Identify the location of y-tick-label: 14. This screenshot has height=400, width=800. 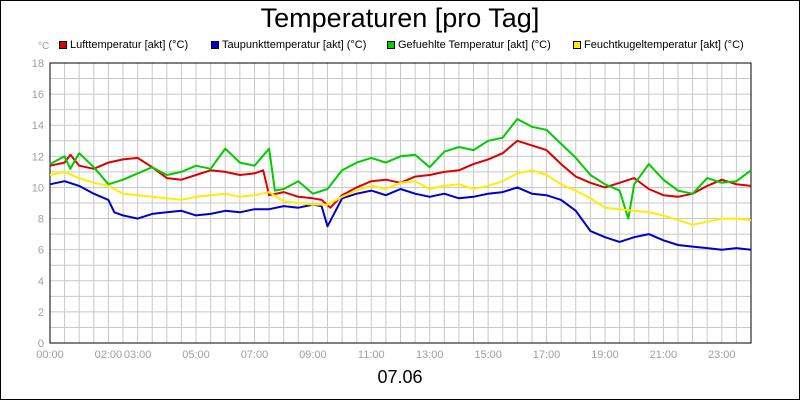
(38, 126).